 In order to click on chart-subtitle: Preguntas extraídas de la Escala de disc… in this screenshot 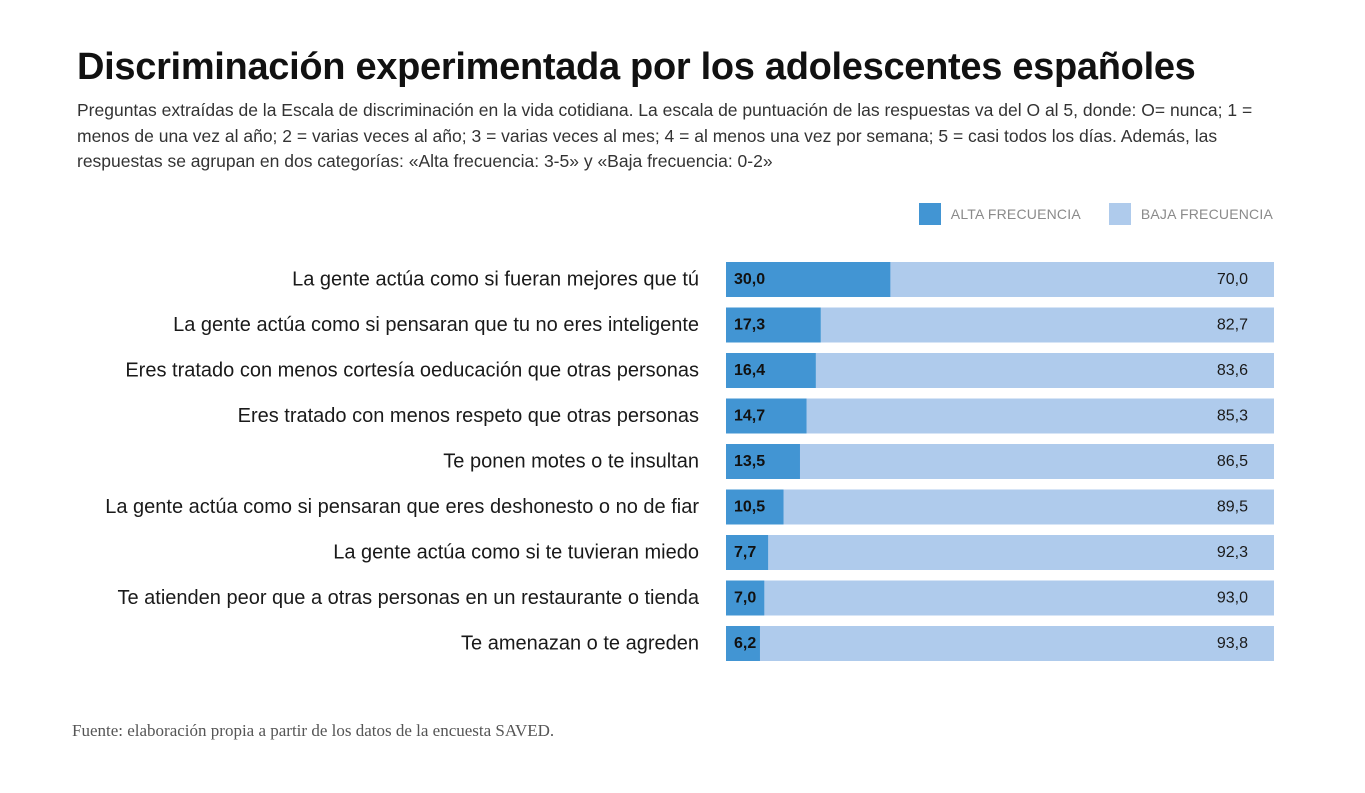, I will do `click(665, 135)`.